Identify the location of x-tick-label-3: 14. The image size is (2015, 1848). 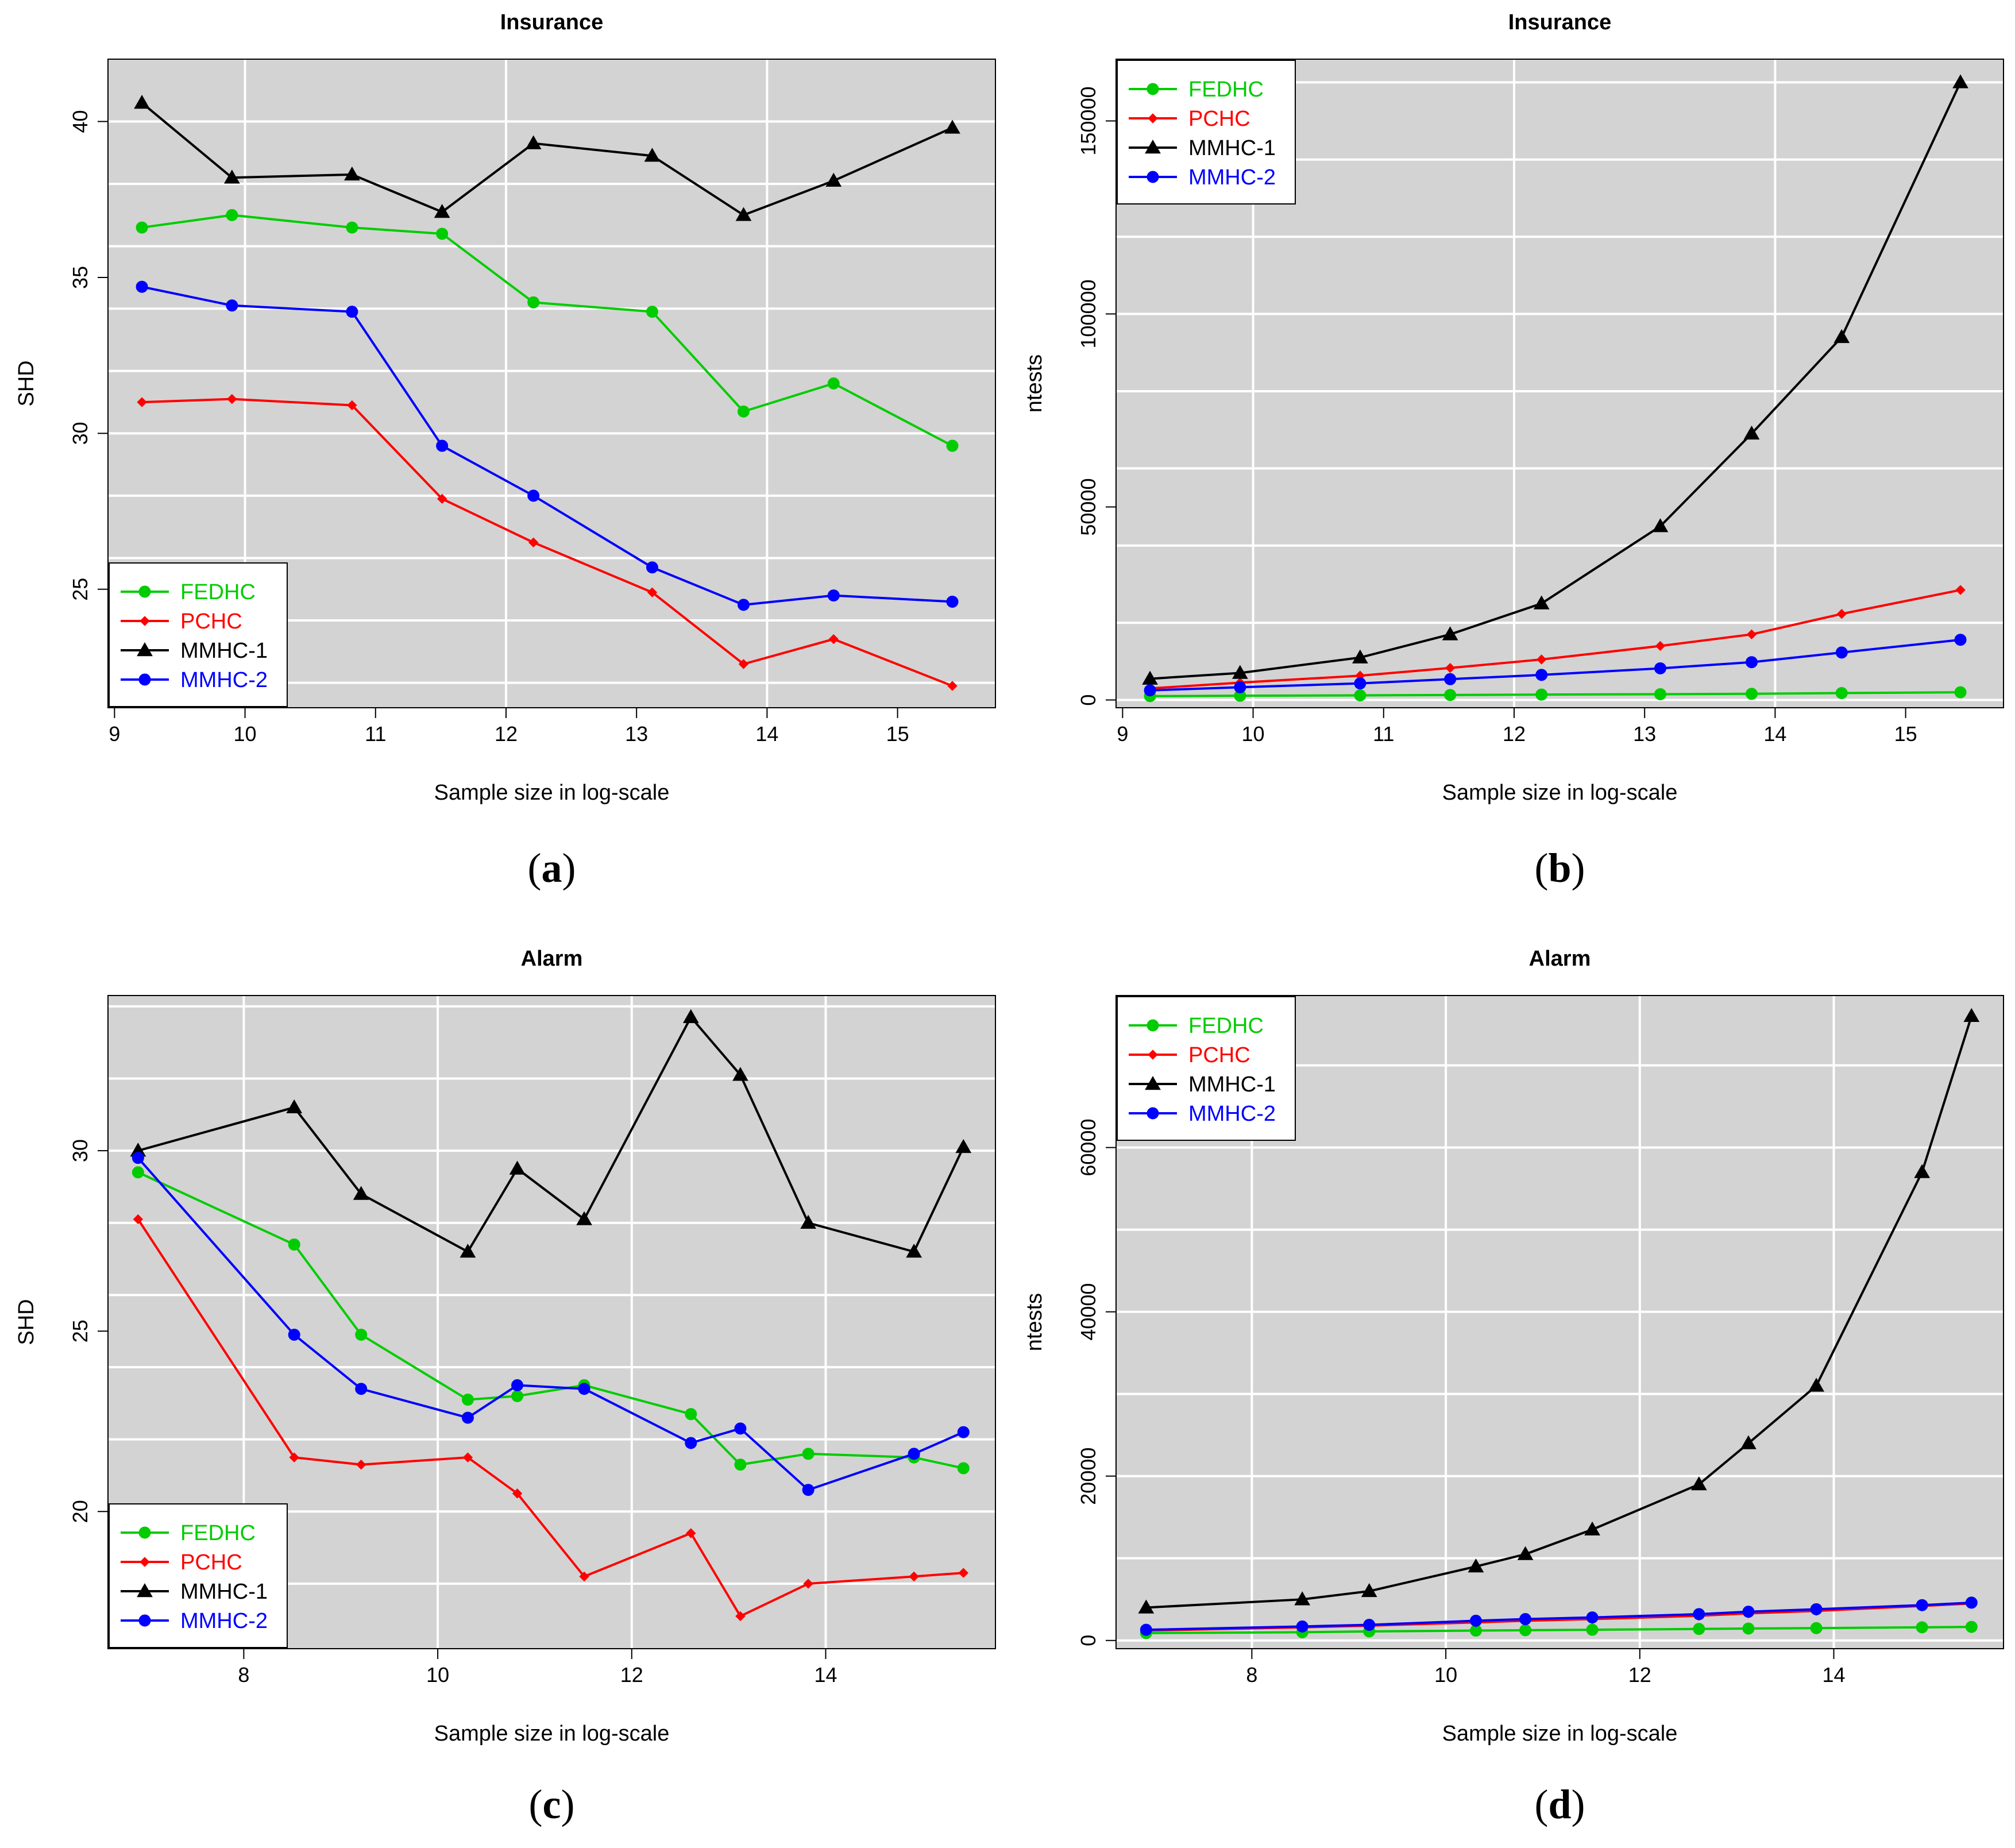
(1833, 1675).